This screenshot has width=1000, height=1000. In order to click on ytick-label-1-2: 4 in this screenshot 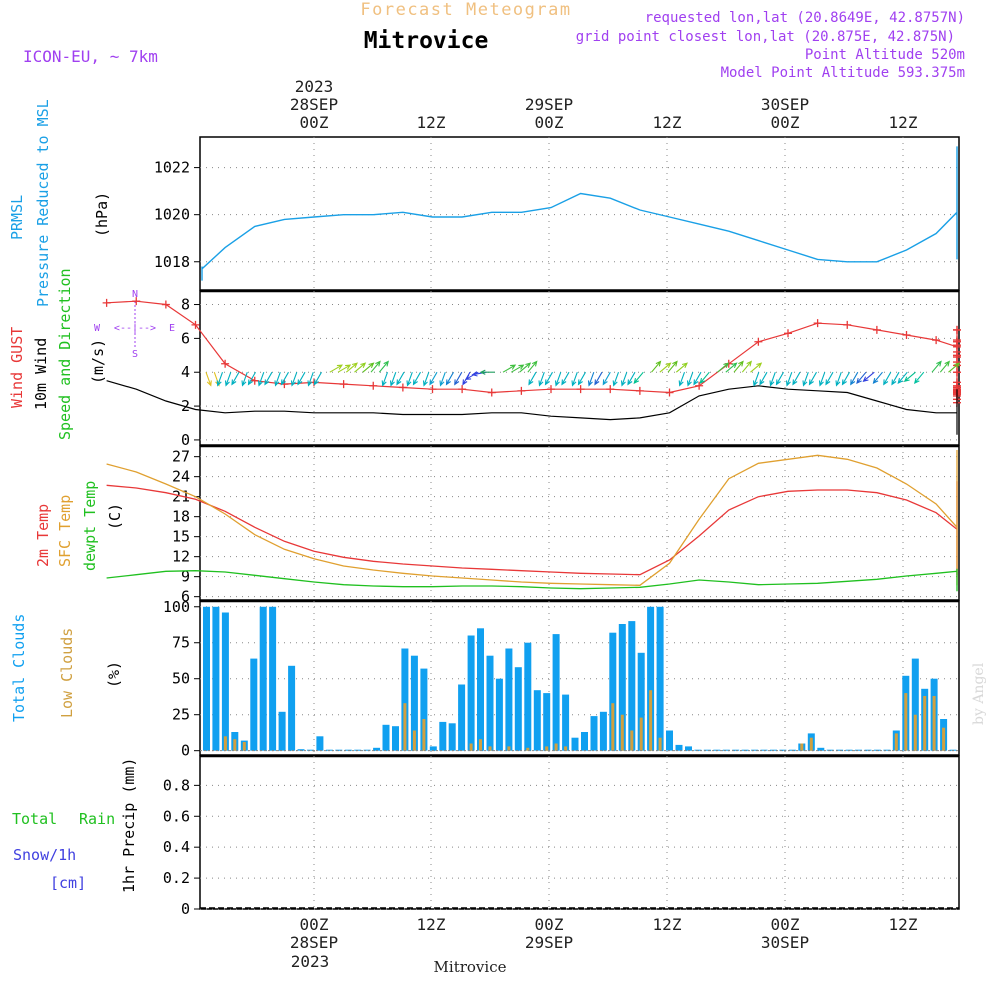, I will do `click(185, 372)`.